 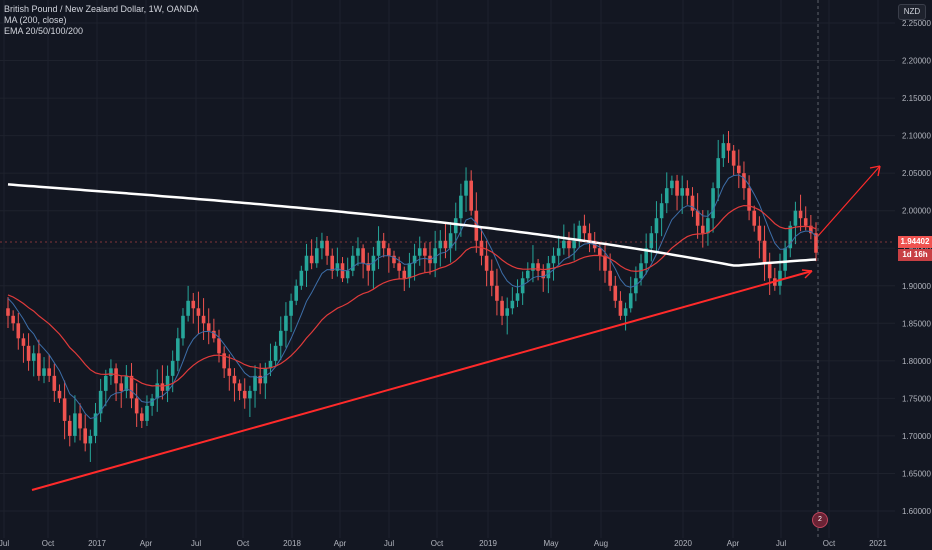 What do you see at coordinates (44, 31) in the screenshot?
I see `ema-indicator-label: EMA 20/50/100/200` at bounding box center [44, 31].